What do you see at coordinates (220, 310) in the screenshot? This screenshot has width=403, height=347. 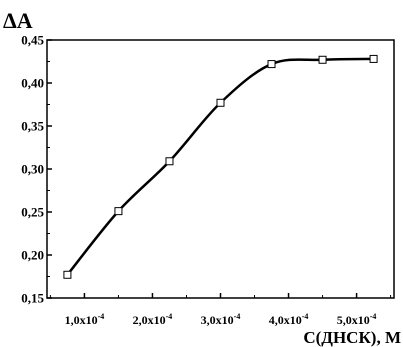 I see `x-tick-labels: 1,0x10⁻⁴ 2,0x10⁻⁴ 3,0x10⁻⁴ 4,0x10⁻⁴ 5,0x10⁻⁴` at bounding box center [220, 310].